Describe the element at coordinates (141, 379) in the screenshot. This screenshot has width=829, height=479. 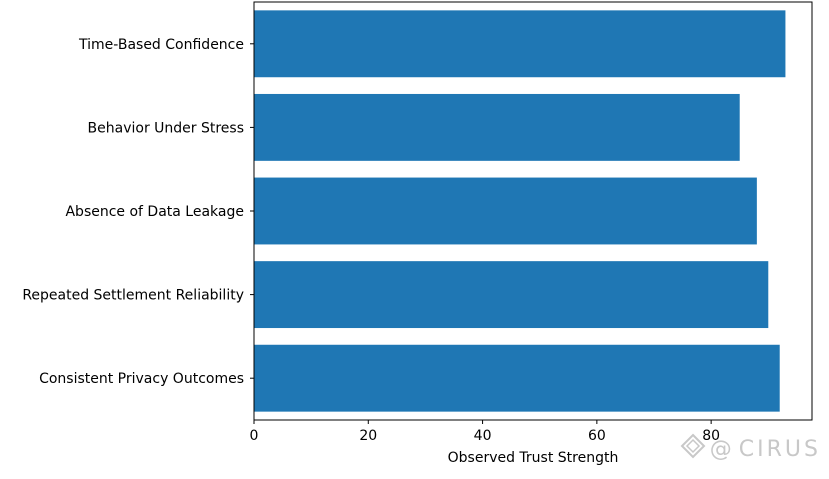
I see `y-tick-label: Consistent Privacy Outcomes` at that location.